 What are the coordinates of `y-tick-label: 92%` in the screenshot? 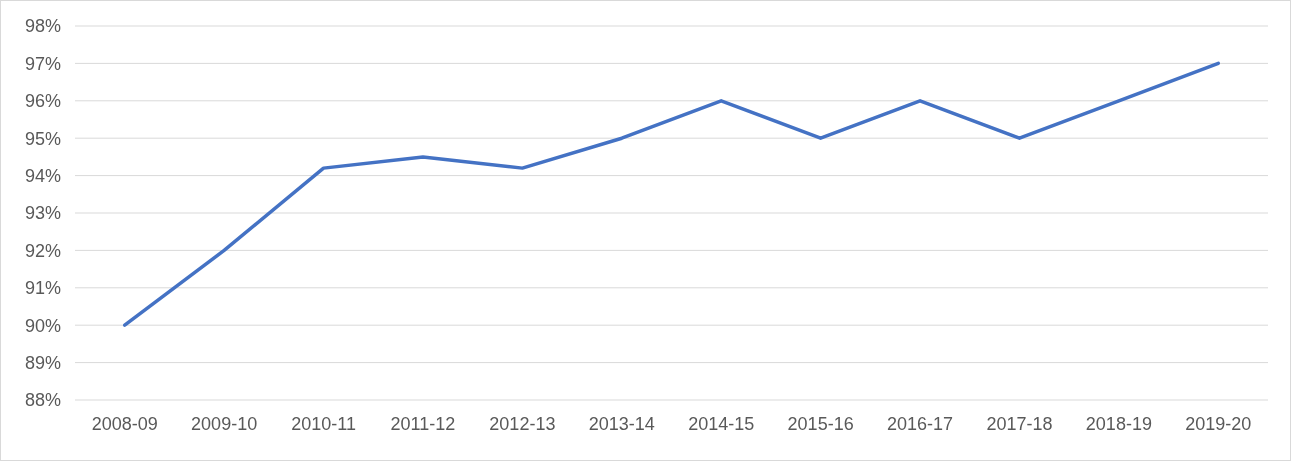 It's located at (42, 250).